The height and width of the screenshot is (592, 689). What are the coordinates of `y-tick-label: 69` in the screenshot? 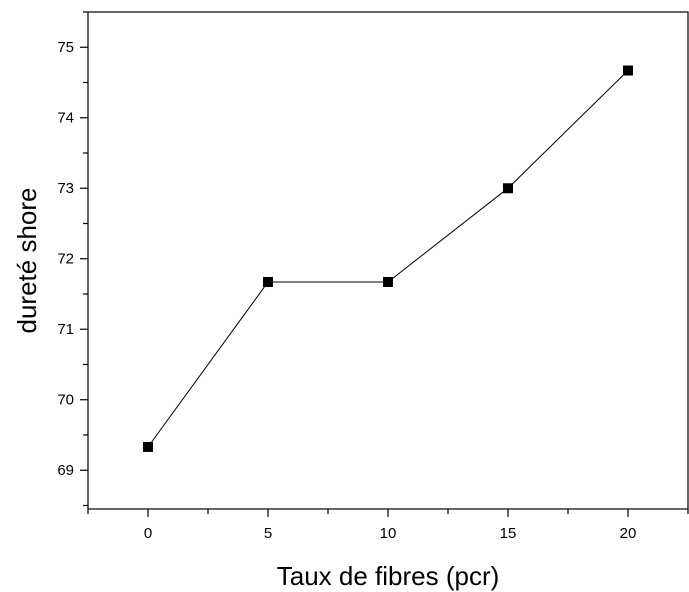 It's located at (65, 470).